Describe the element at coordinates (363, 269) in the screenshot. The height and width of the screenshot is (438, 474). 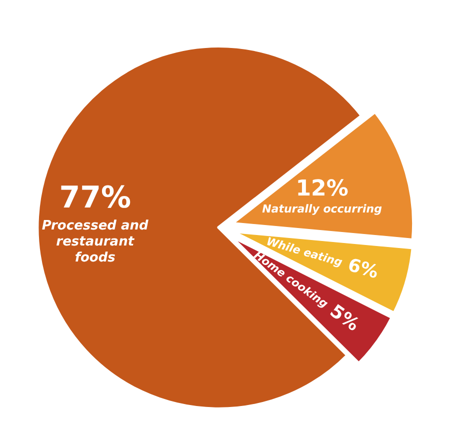
I see `data-label: 6%` at that location.